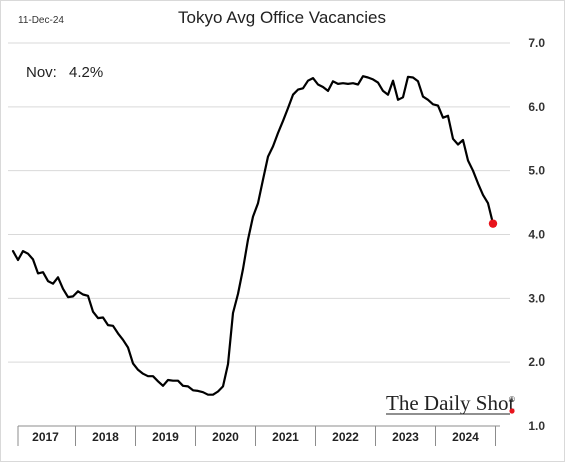 The width and height of the screenshot is (565, 462). Describe the element at coordinates (45, 437) in the screenshot. I see `x-tick-label: 2017` at that location.